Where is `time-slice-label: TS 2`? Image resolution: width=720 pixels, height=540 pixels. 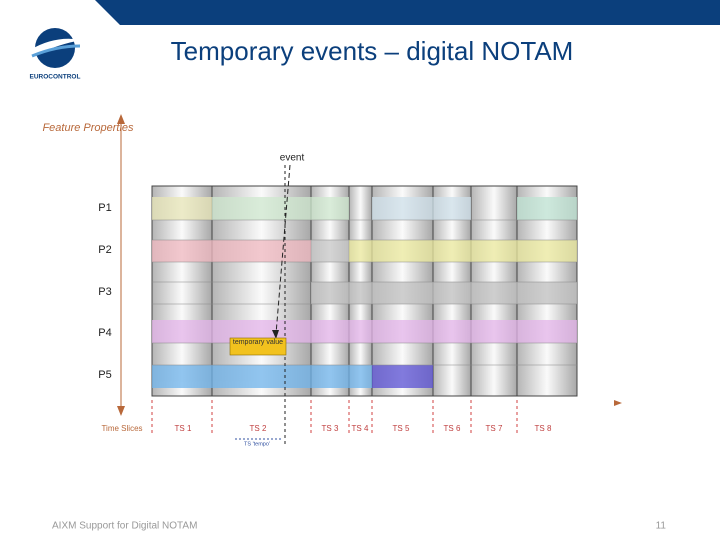
time-slice-label: TS 2 is located at coordinates (258, 428).